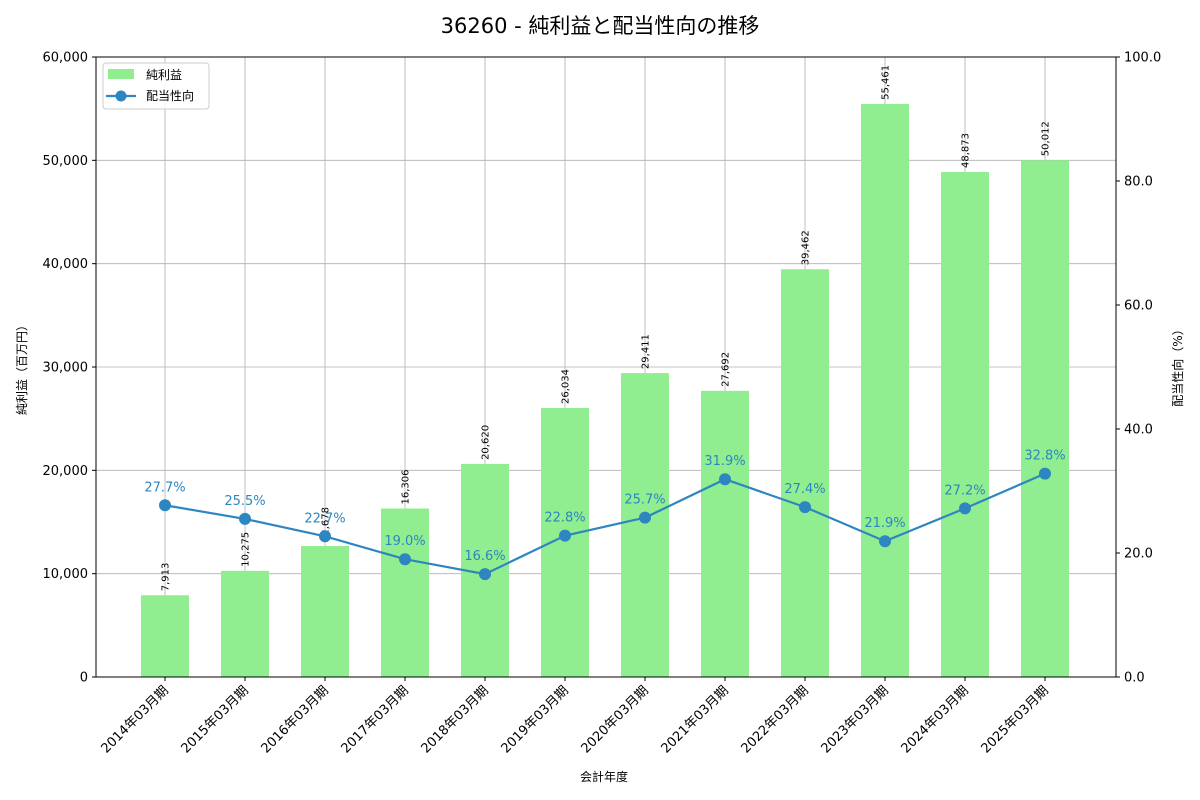 The image size is (1200, 800). What do you see at coordinates (135, 719) in the screenshot?
I see `x-tick-label: 2014年03月期` at bounding box center [135, 719].